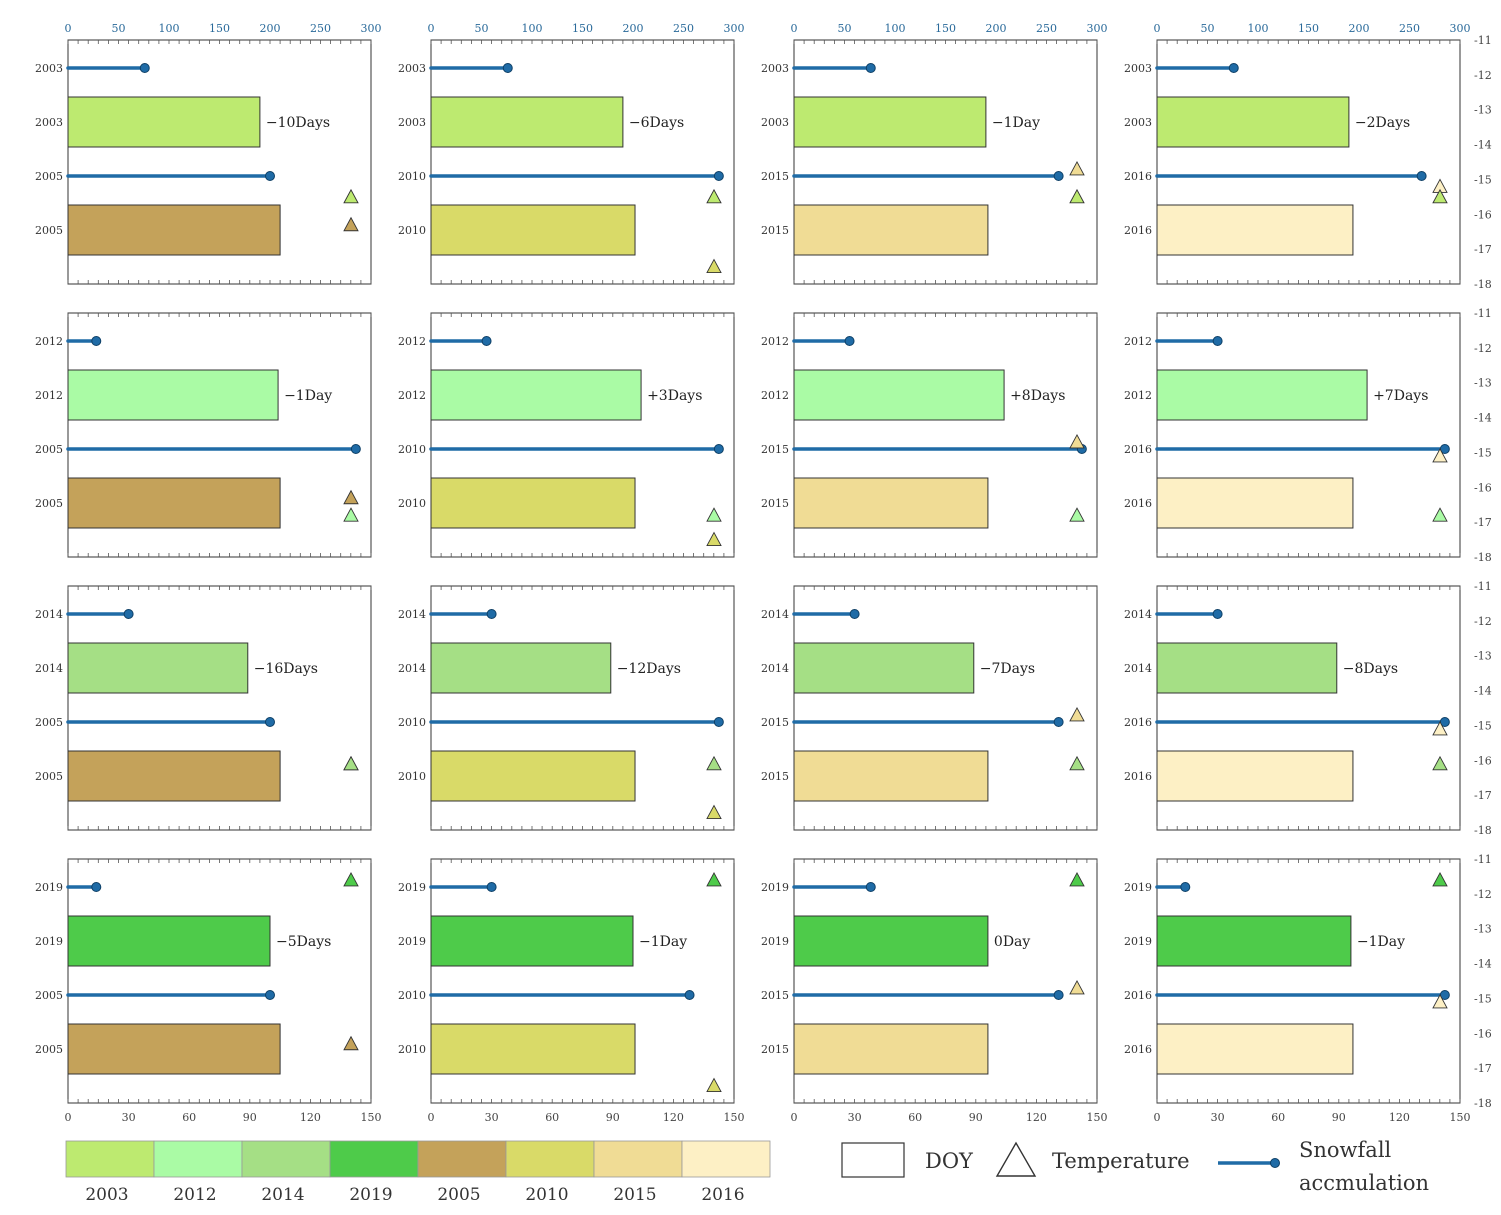  What do you see at coordinates (1016, 1159) in the screenshot?
I see `legend-temperature-triangle` at bounding box center [1016, 1159].